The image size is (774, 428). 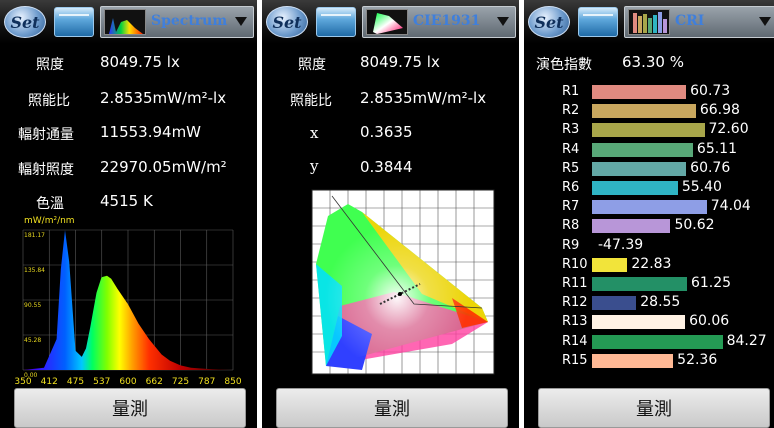 What do you see at coordinates (660, 302) in the screenshot?
I see `cri-bar-value: 28.55` at bounding box center [660, 302].